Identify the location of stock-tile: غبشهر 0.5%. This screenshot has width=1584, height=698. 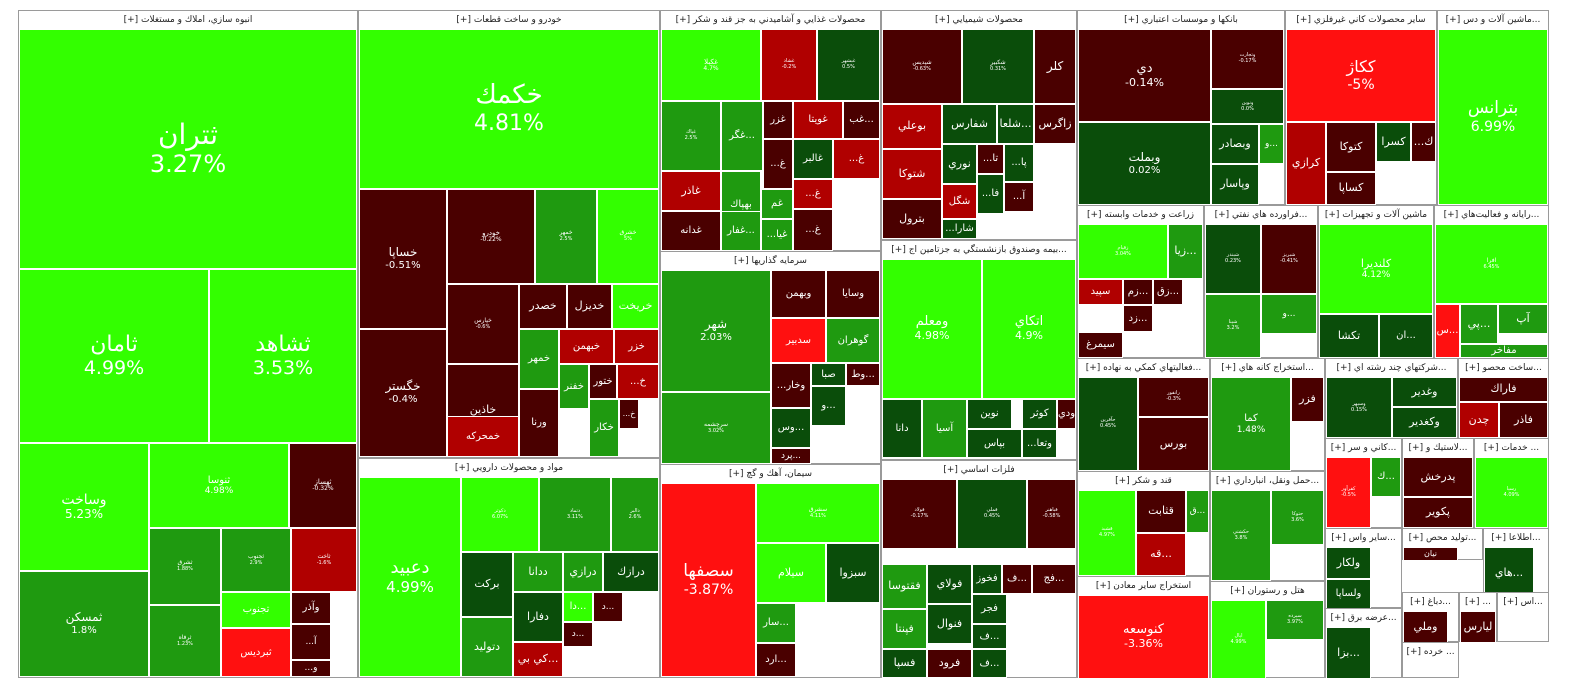
(848, 65).